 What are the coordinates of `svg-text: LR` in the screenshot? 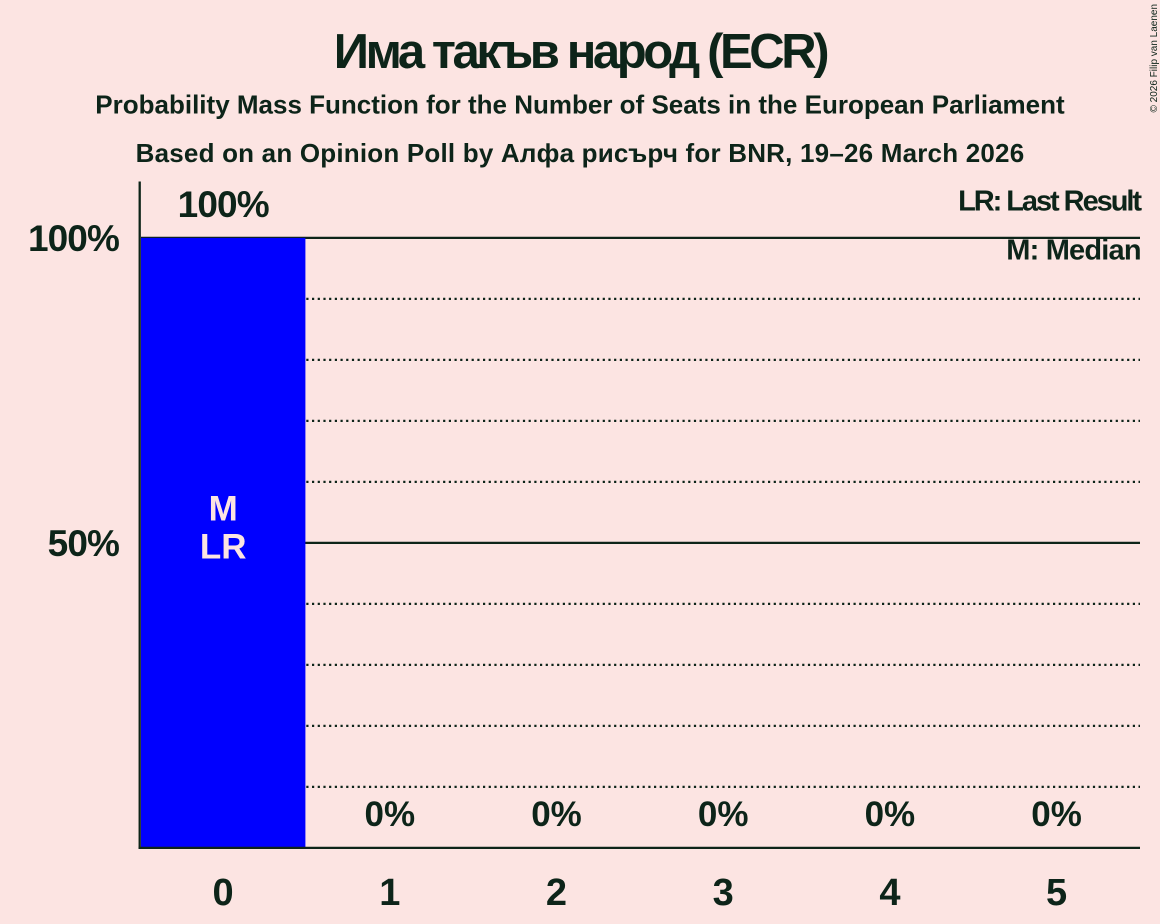 It's located at (223, 547).